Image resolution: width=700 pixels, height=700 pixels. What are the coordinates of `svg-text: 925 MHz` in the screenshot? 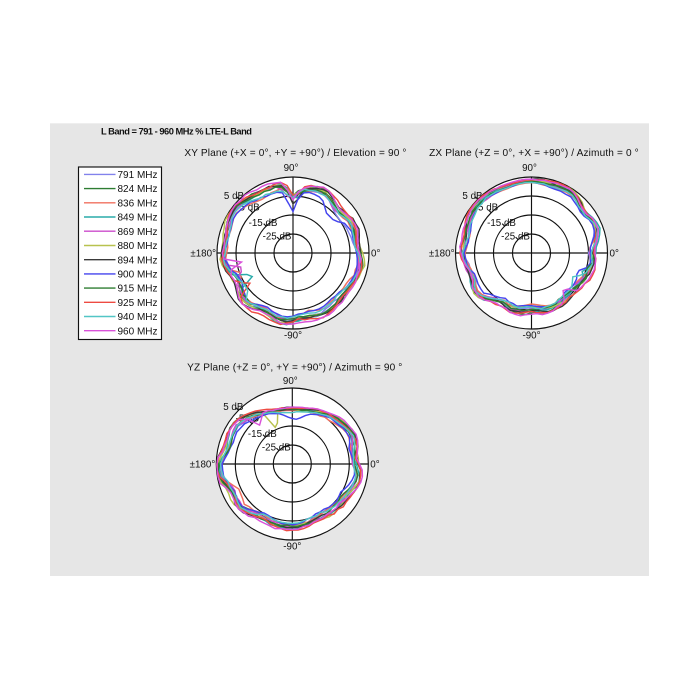 It's located at (138, 303).